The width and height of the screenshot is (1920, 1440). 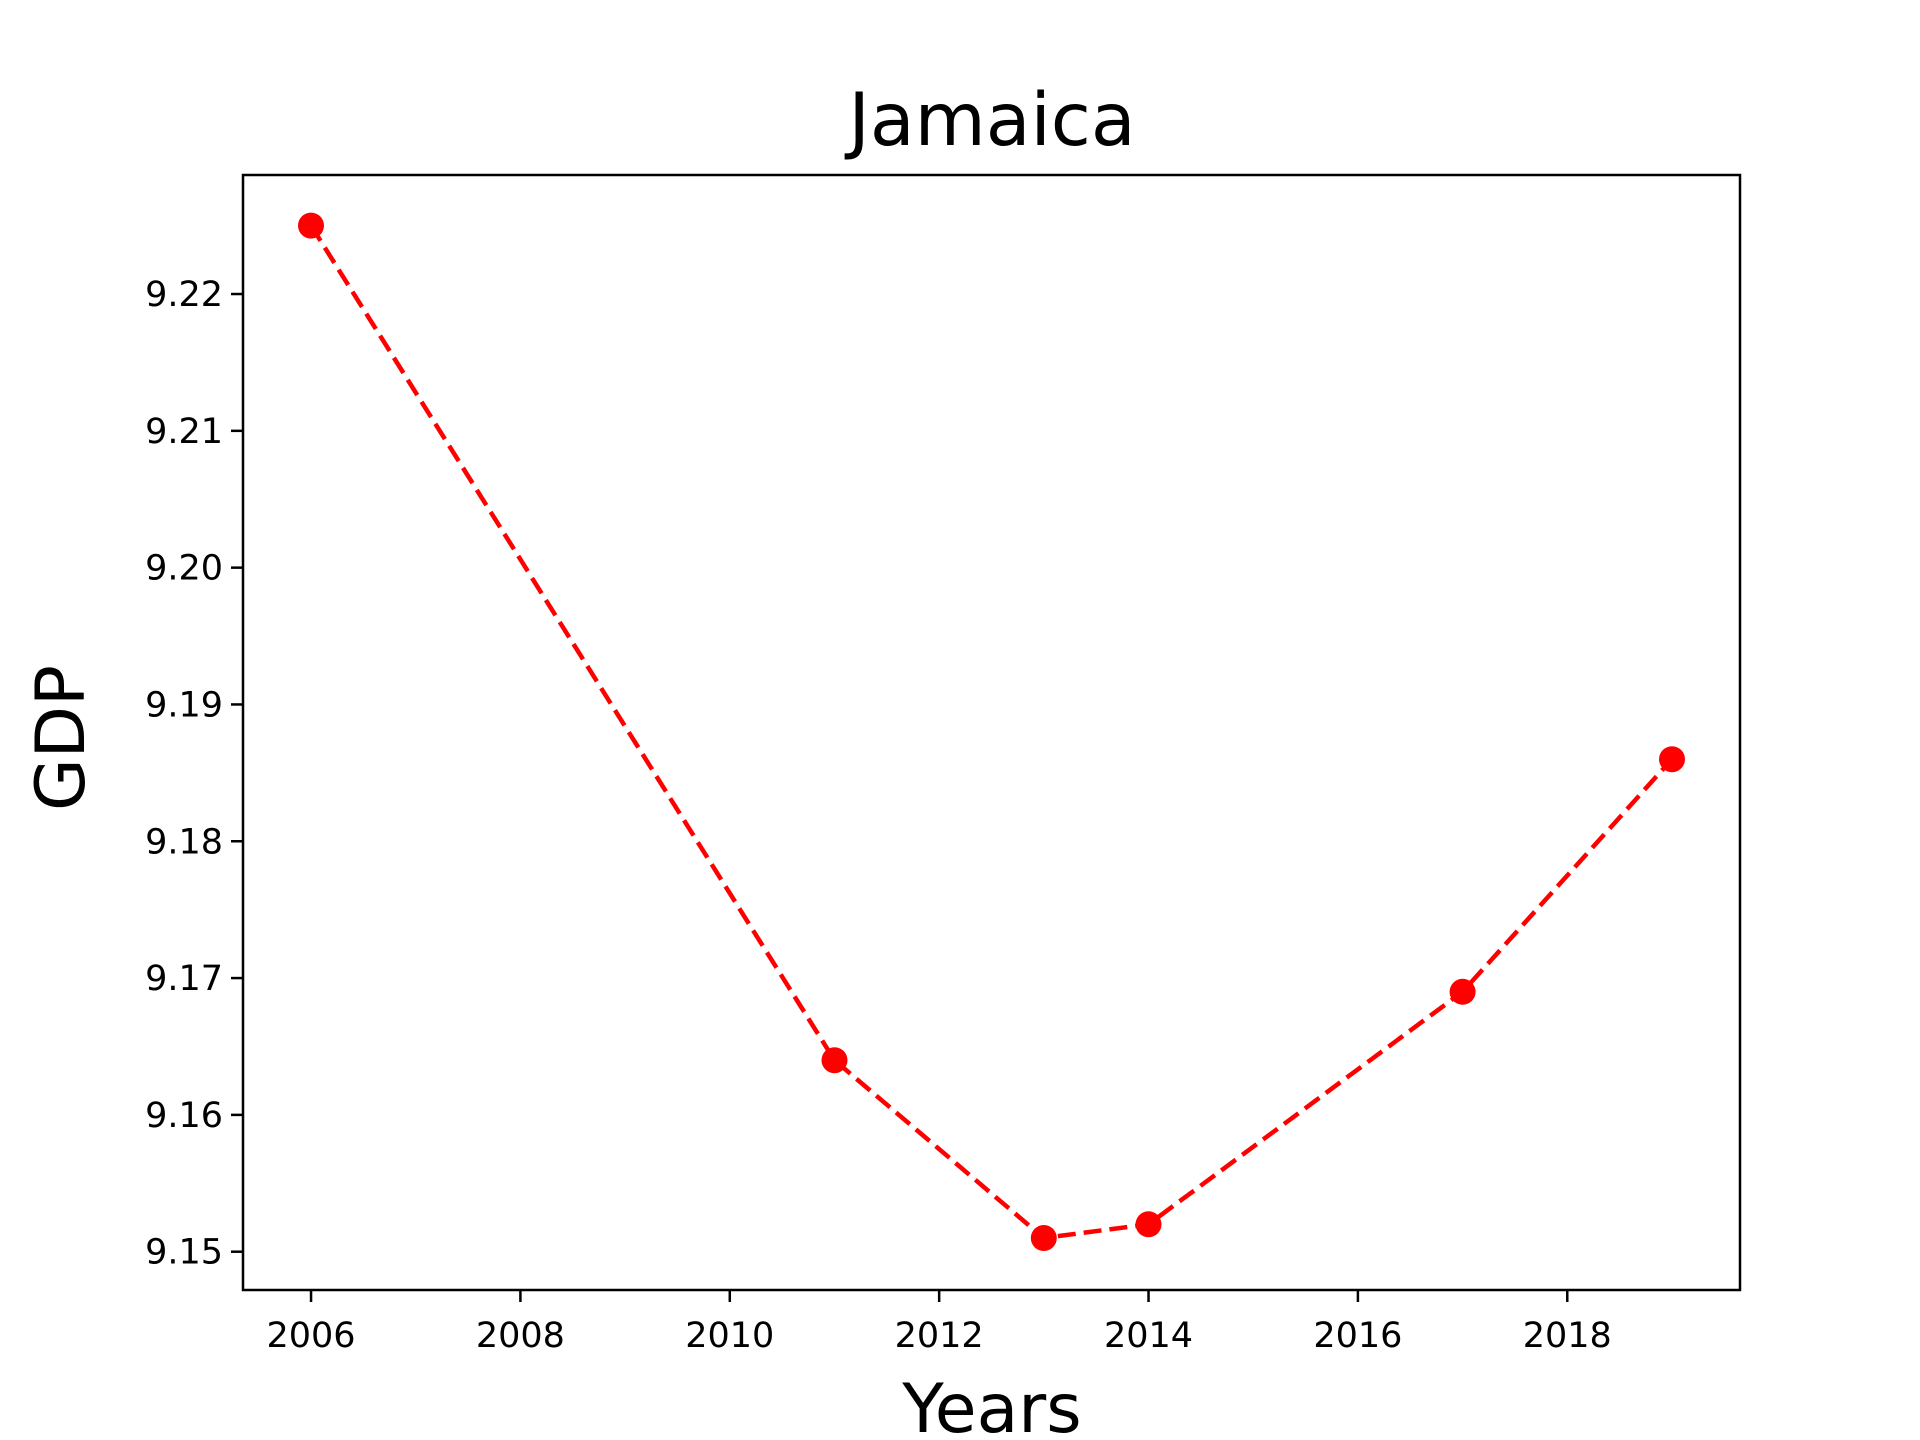 What do you see at coordinates (184, 1116) in the screenshot?
I see `y-tick-label: 9.16` at bounding box center [184, 1116].